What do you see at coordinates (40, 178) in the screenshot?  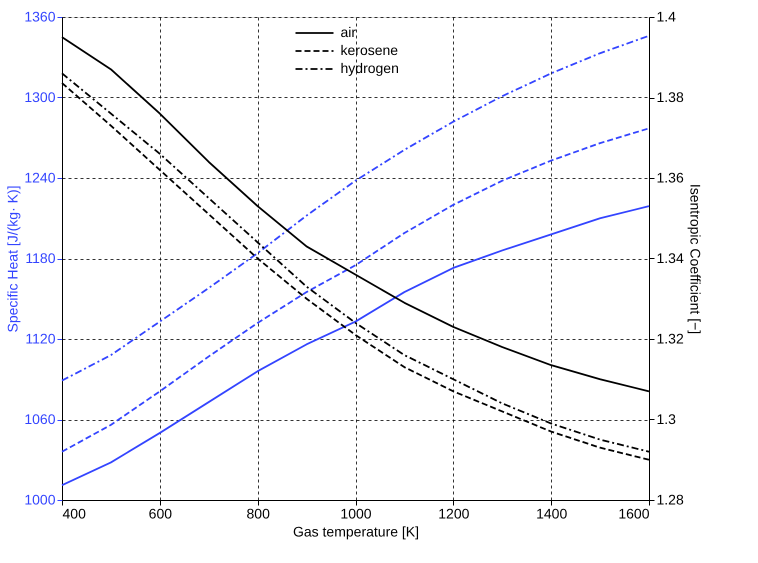 I see `y-tick-label: 1240` at bounding box center [40, 178].